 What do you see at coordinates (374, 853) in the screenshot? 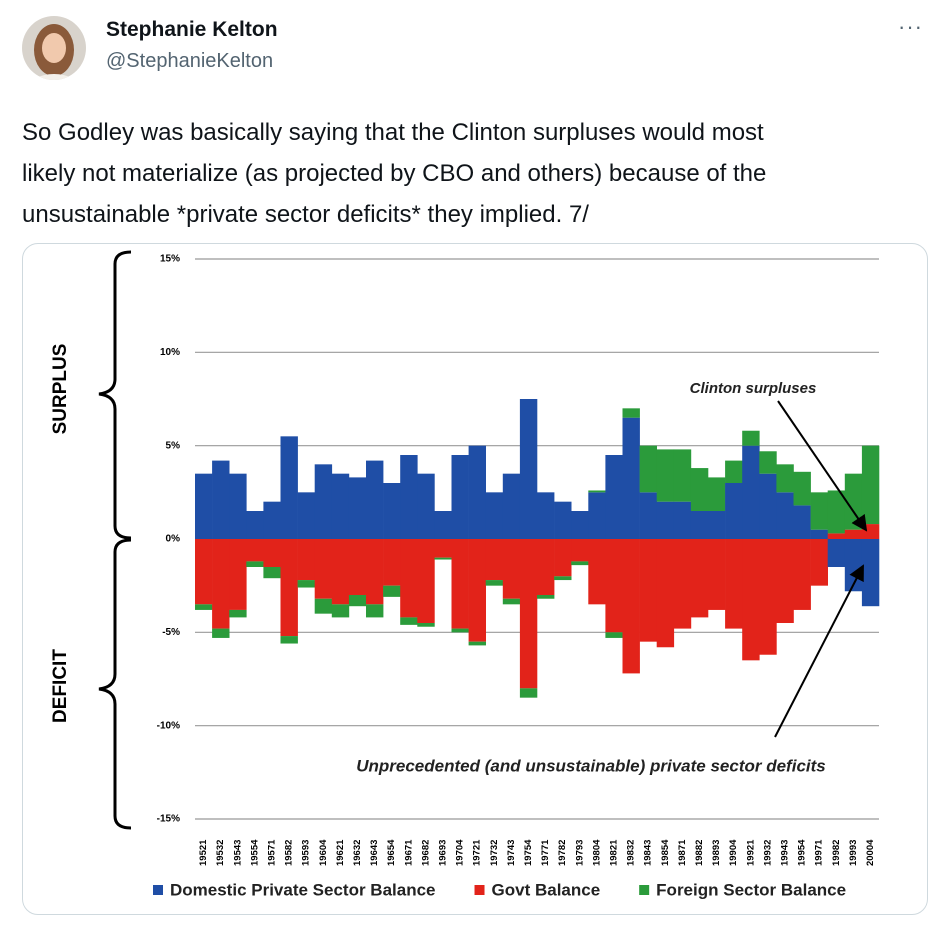
I see `x-tick-label: 19643` at bounding box center [374, 853].